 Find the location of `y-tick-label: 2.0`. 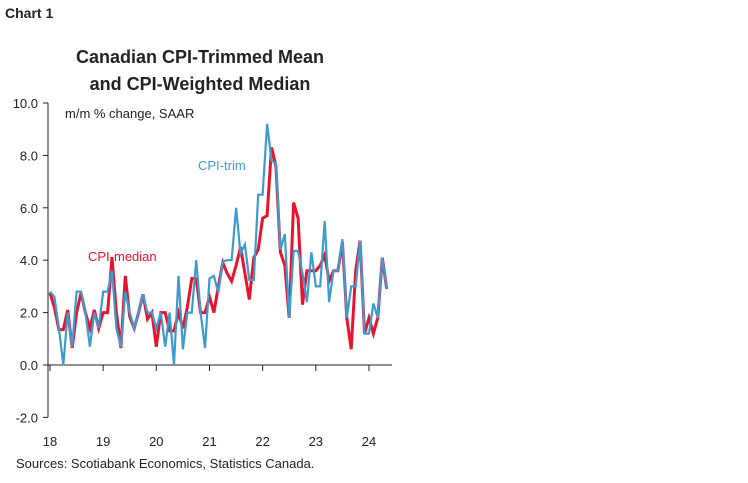

y-tick-label: 2.0 is located at coordinates (29, 313).